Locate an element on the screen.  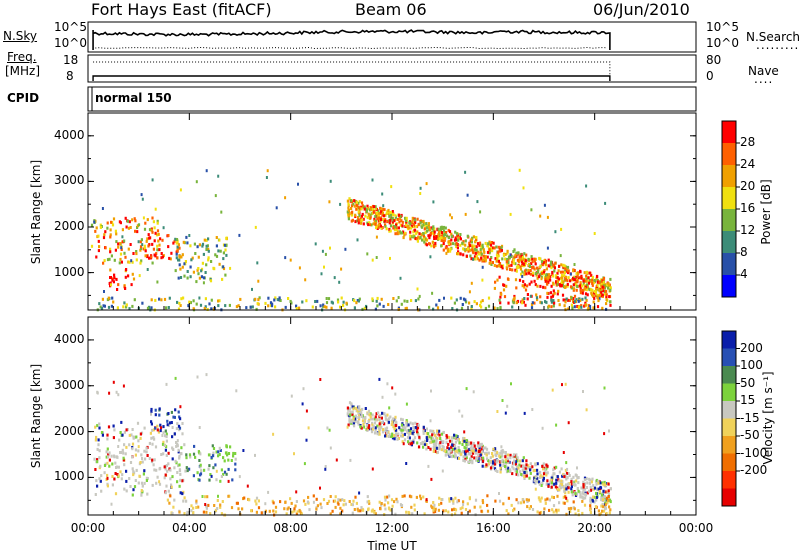
freq-unit-label: [MHz] is located at coordinates (23, 71).